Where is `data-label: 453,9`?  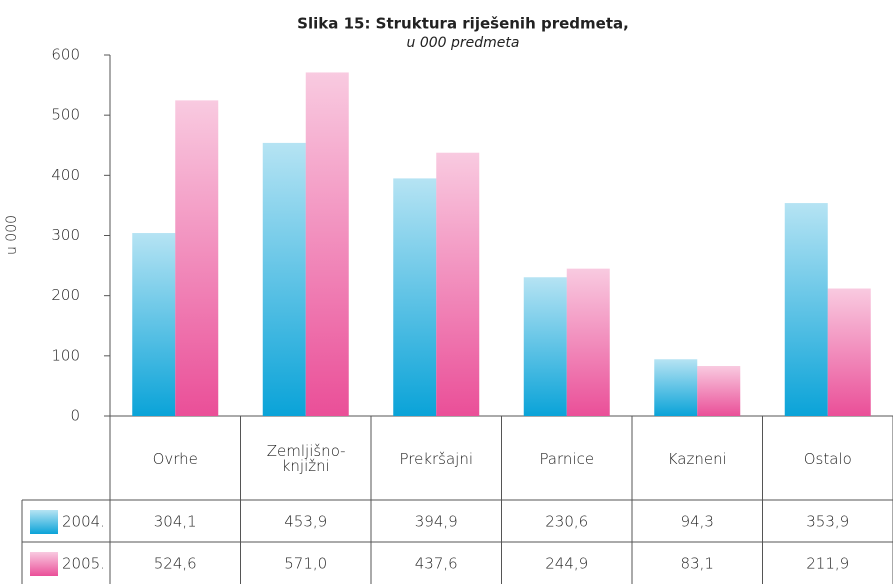 data-label: 453,9 is located at coordinates (305, 522).